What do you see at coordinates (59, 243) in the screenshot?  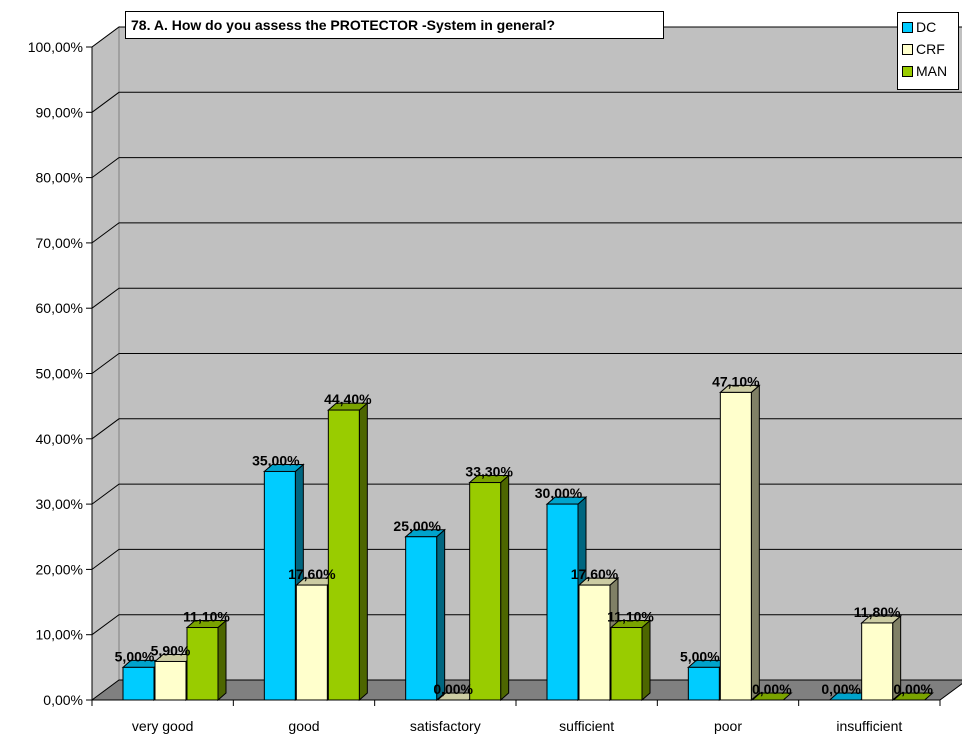 I see `y-tick-label: 70,00%` at bounding box center [59, 243].